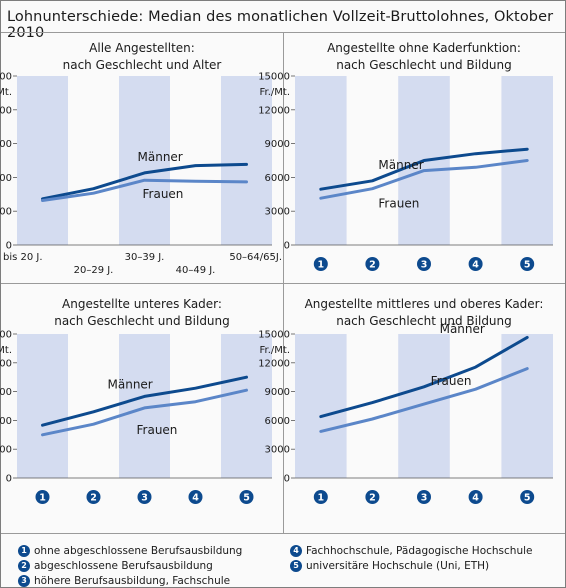 This screenshot has height=588, width=566. I want to click on x-tick-label: 30–39 J., so click(145, 257).